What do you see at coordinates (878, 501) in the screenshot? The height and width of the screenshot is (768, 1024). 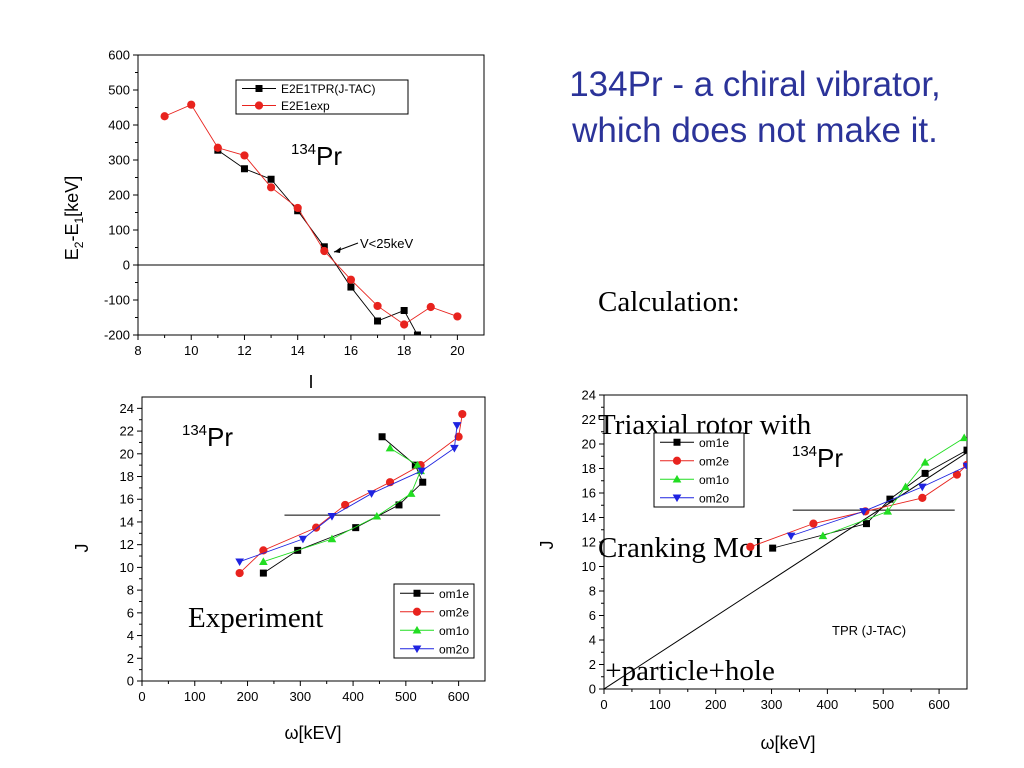 I see `series-line-om2o` at bounding box center [878, 501].